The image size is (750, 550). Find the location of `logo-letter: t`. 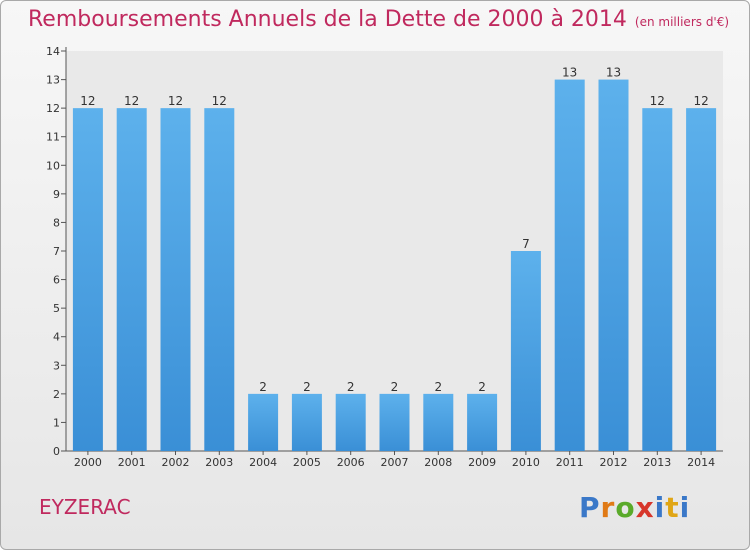

logo-letter: t is located at coordinates (672, 507).